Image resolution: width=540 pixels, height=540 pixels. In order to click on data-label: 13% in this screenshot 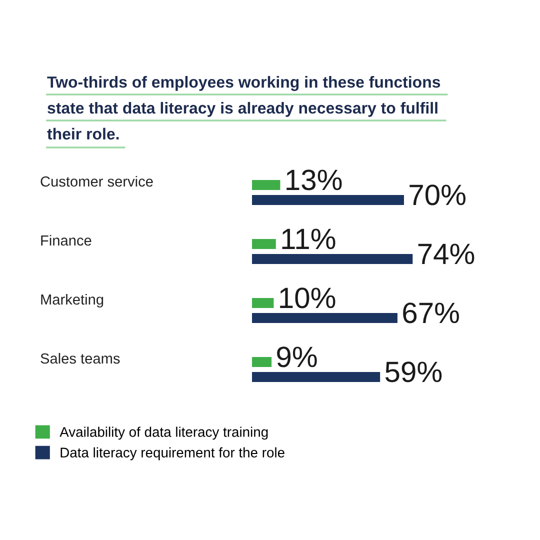, I will do `click(314, 180)`.